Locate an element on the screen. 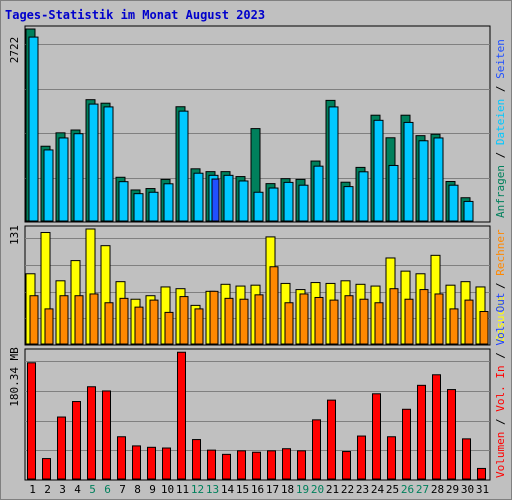  legend-item: Anfragen is located at coordinates (500, 191).